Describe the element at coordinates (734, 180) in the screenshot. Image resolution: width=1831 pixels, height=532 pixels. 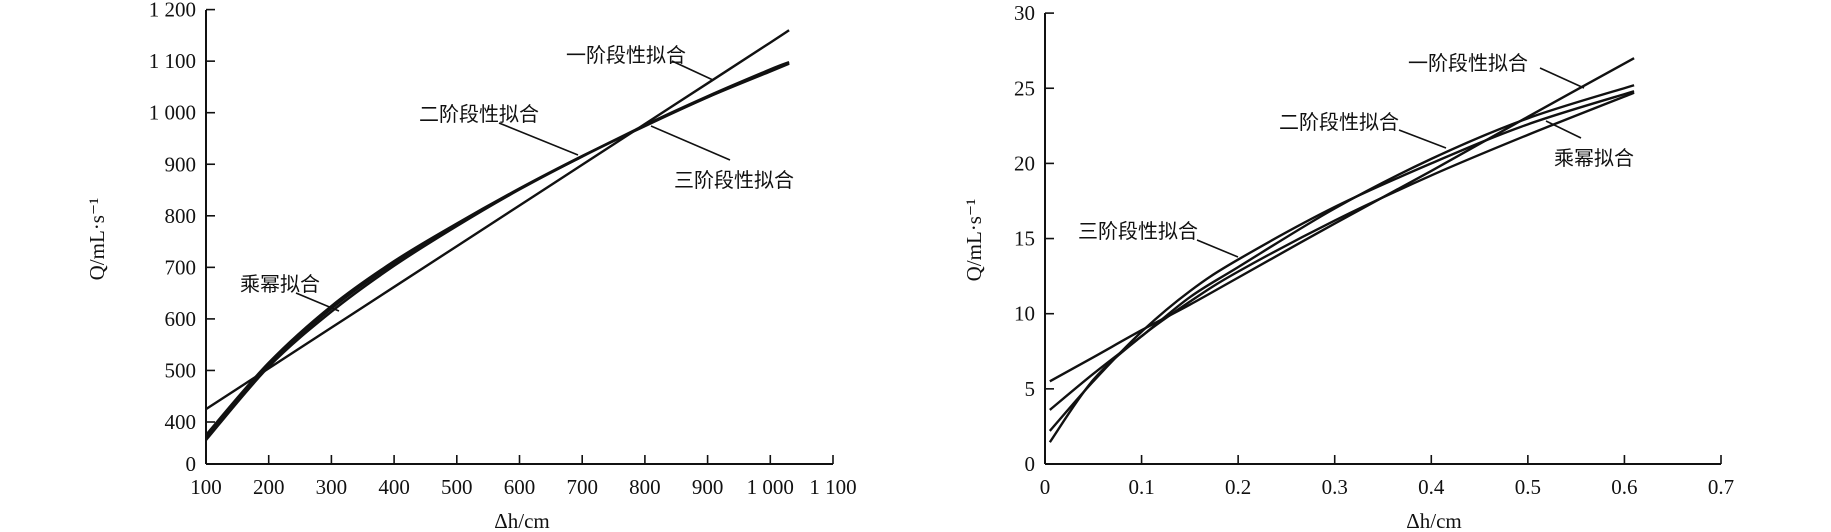
I see `left-annotation-third-stage: 三阶段性拟合` at that location.